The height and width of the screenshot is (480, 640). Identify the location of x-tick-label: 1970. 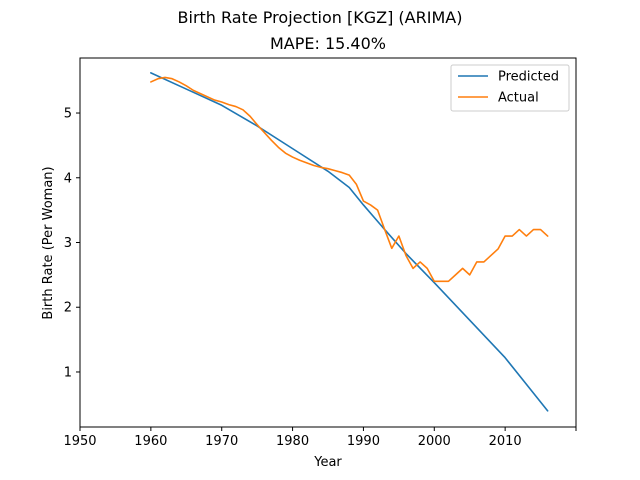
(221, 441).